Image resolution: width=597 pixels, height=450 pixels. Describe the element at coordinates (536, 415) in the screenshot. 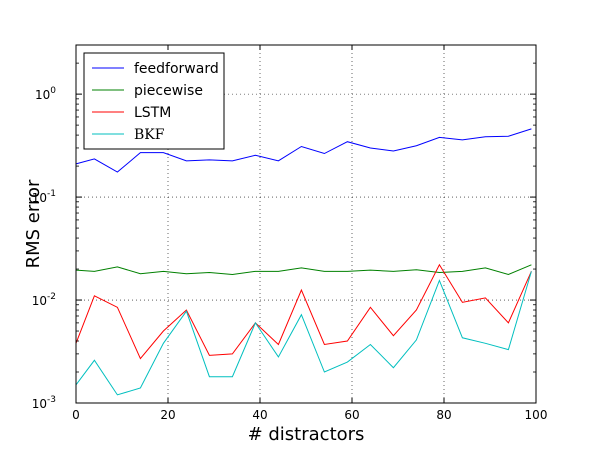

I see `x-tick-label: 100` at that location.